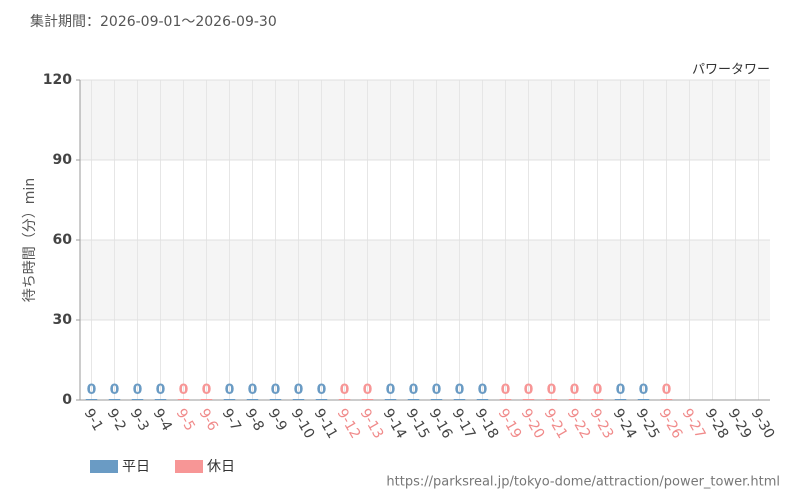 The height and width of the screenshot is (504, 800). What do you see at coordinates (231, 420) in the screenshot?
I see `x-tick-label: 9-7` at bounding box center [231, 420].